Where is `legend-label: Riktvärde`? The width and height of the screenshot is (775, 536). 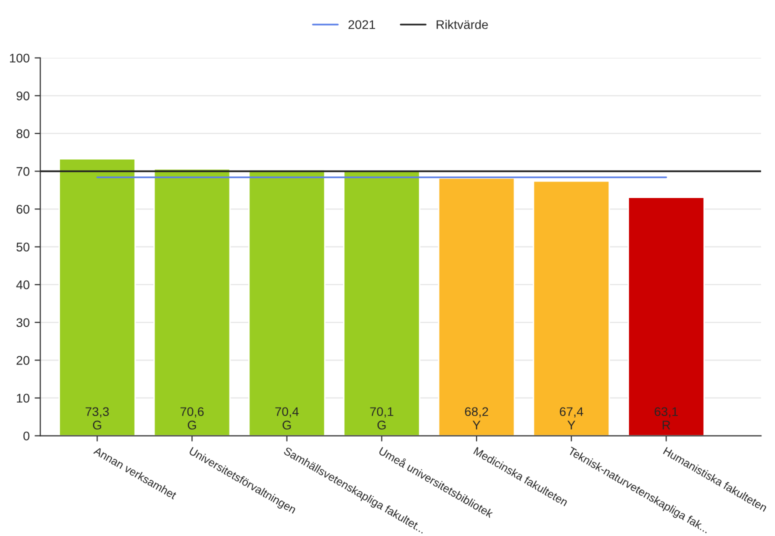
legend-label: Riktvärde is located at coordinates (462, 25).